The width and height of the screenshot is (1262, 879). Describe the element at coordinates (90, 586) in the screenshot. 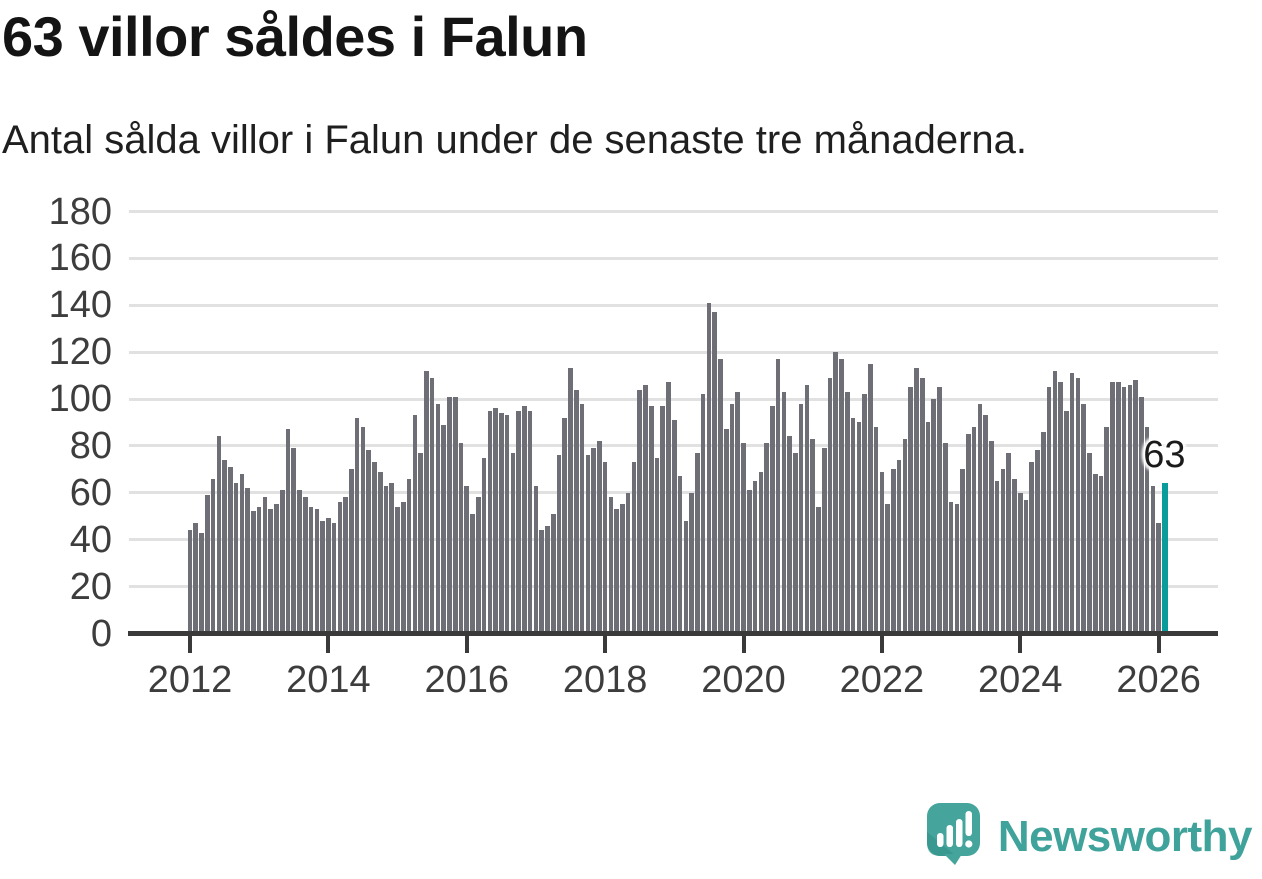

I see `y-axis-tick-label: 20` at that location.